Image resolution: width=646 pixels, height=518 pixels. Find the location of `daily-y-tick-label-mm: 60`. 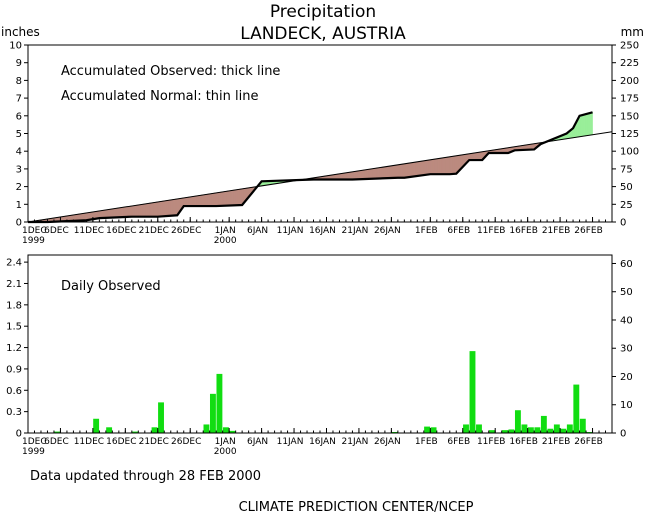

daily-y-tick-label-mm: 60 is located at coordinates (626, 264).